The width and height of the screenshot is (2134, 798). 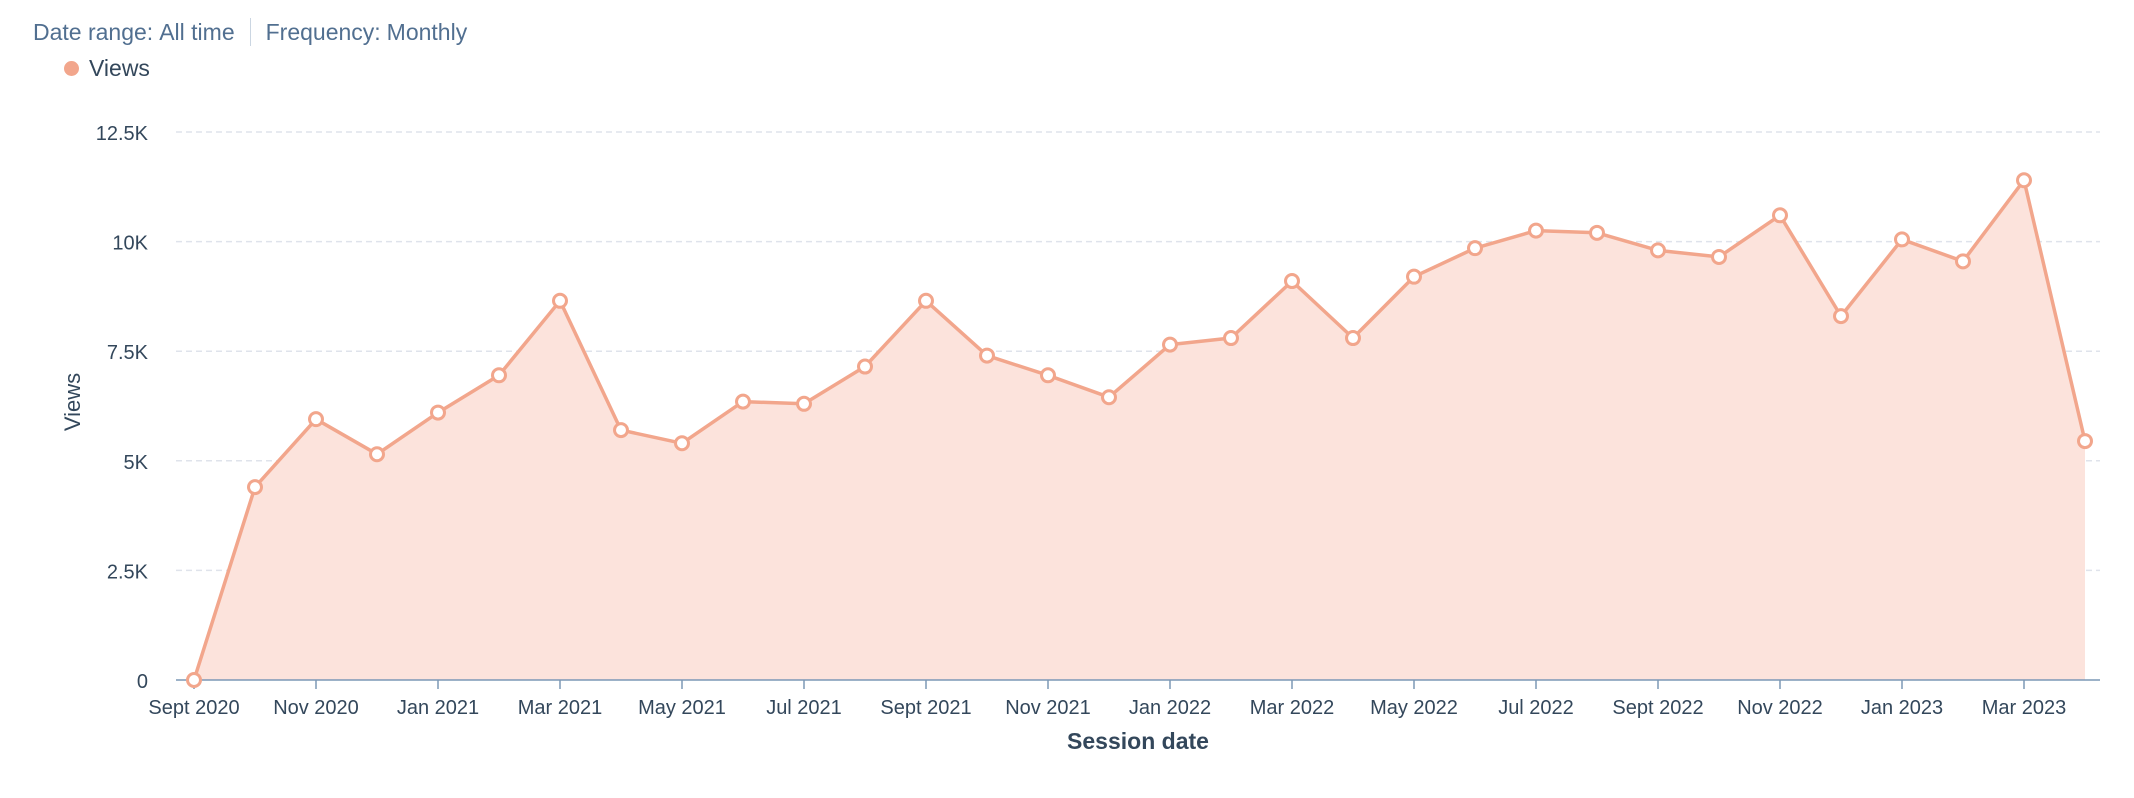 I want to click on filter-bar: Date range: All time Frequency: Monthly, so click(x=250, y=32).